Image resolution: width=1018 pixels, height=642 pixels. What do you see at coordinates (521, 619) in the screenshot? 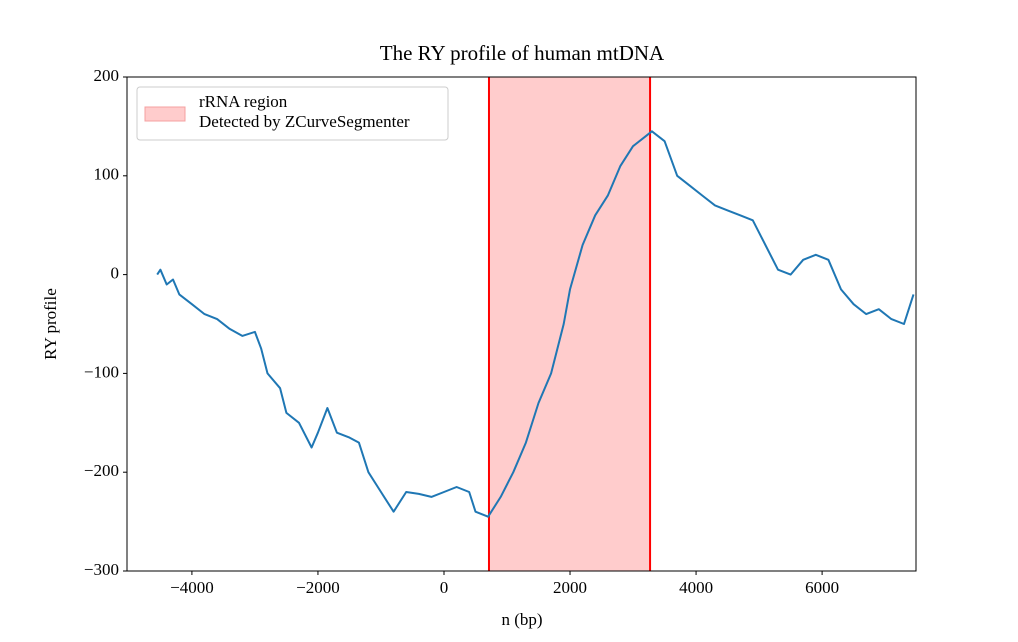
I see `x-axis-label: n (bp)` at bounding box center [521, 619].